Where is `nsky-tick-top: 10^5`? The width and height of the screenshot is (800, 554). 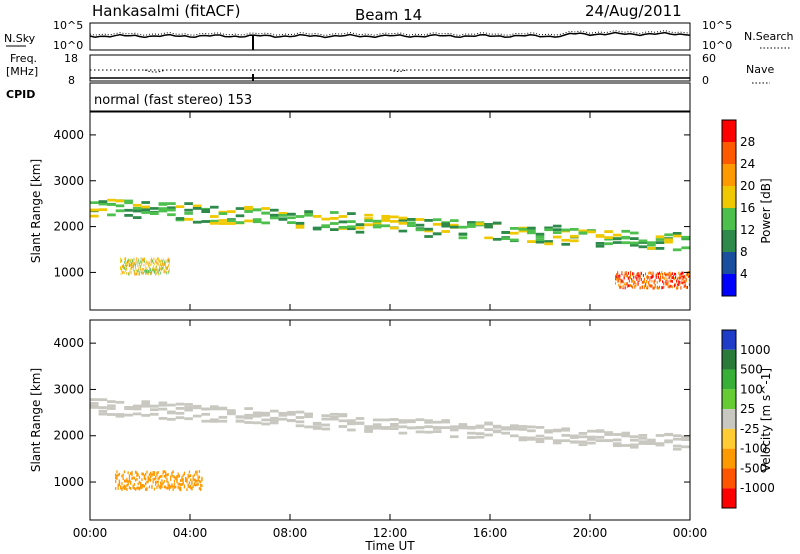 nsky-tick-top: 10^5 is located at coordinates (68, 25).